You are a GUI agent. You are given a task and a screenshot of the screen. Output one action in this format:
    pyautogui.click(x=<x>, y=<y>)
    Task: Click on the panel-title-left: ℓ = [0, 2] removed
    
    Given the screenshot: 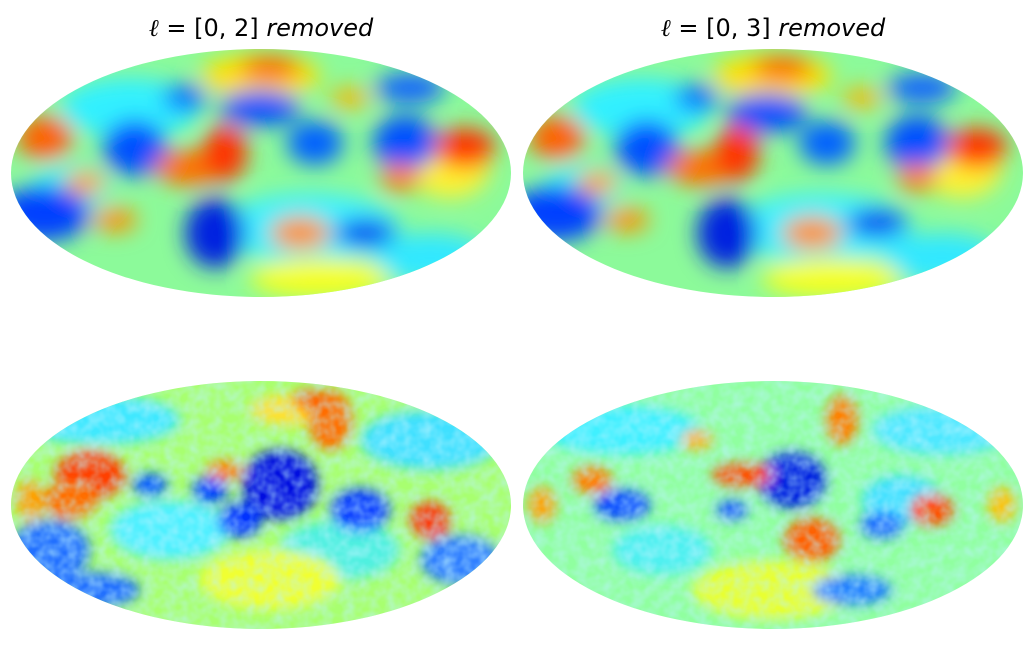 What is the action you would take?
    pyautogui.click(x=261, y=28)
    